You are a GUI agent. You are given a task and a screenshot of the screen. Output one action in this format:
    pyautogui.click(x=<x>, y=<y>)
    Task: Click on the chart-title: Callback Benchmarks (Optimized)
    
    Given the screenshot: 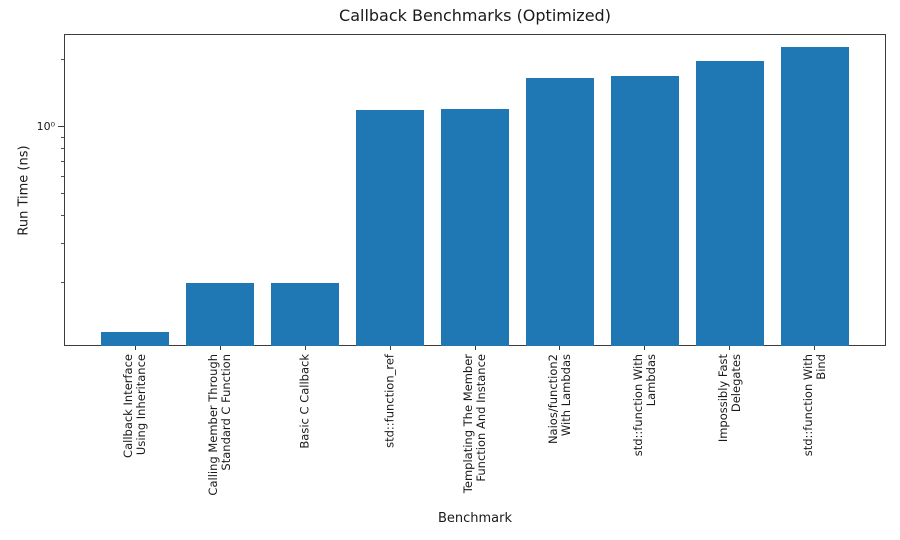 What is the action you would take?
    pyautogui.click(x=475, y=15)
    